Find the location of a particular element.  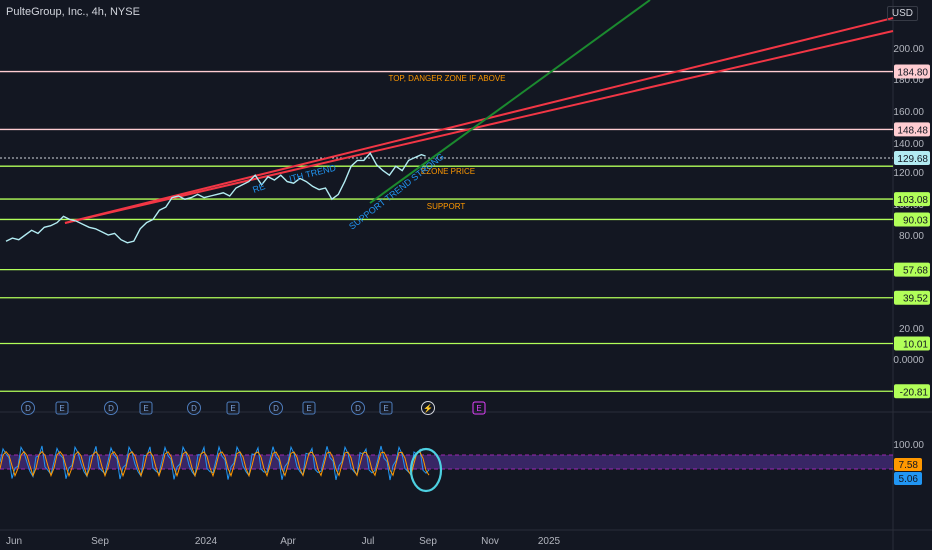

price-tick-label: 80.00 is located at coordinates (911, 236).